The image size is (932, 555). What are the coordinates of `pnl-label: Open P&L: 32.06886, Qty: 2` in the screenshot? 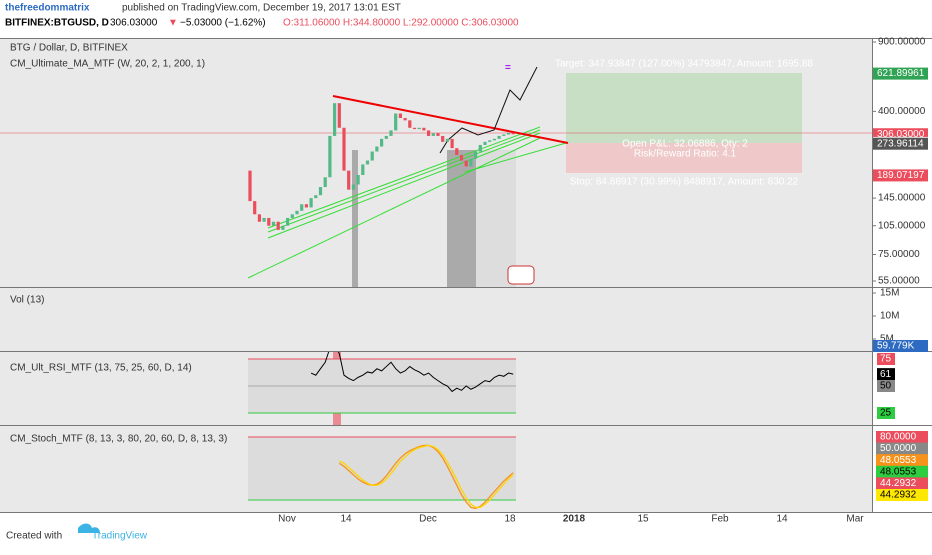 It's located at (685, 144).